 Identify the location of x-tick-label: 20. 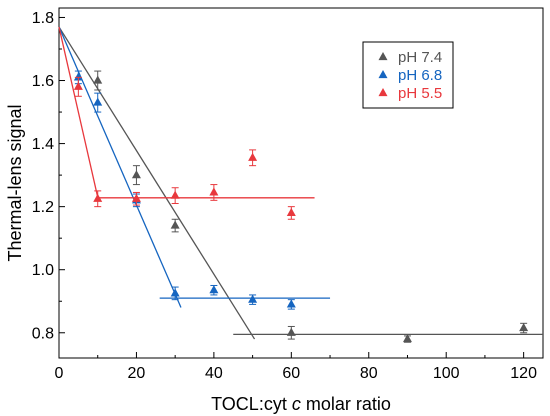
(137, 373).